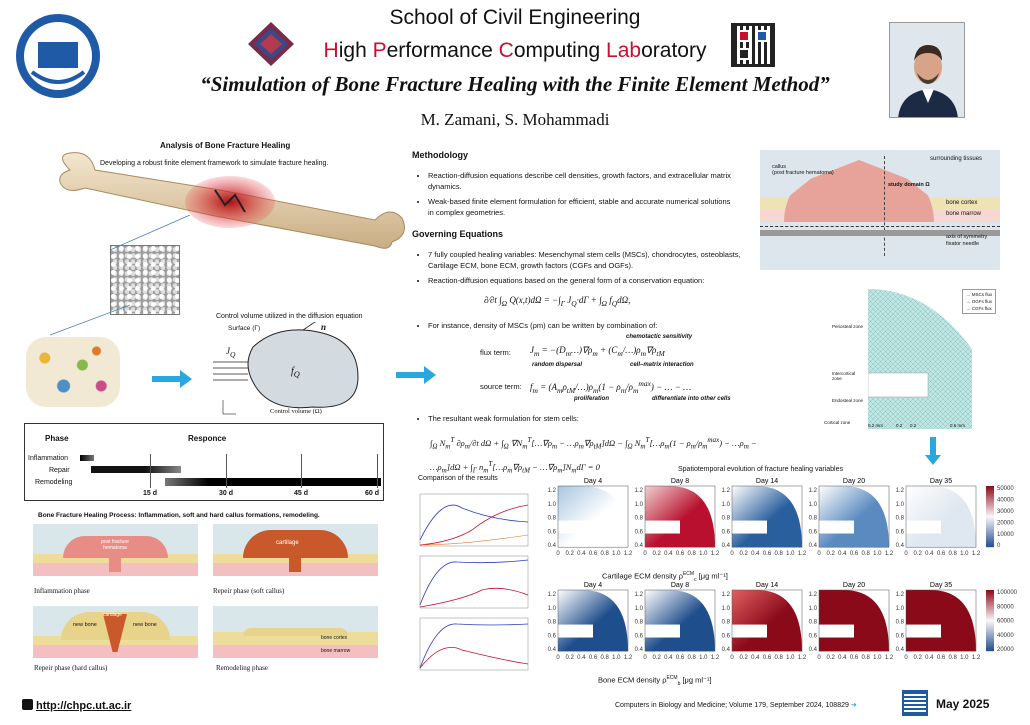 The height and width of the screenshot is (725, 1030). Describe the element at coordinates (927, 70) in the screenshot. I see `author-photo` at that location.